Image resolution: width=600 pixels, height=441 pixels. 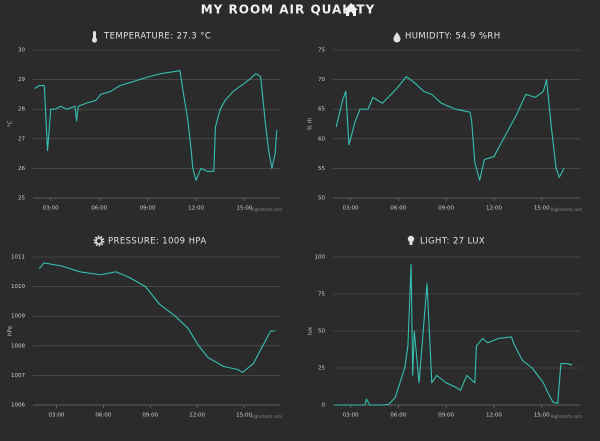 What do you see at coordinates (94, 37) in the screenshot?
I see `thermometer-icon` at bounding box center [94, 37].